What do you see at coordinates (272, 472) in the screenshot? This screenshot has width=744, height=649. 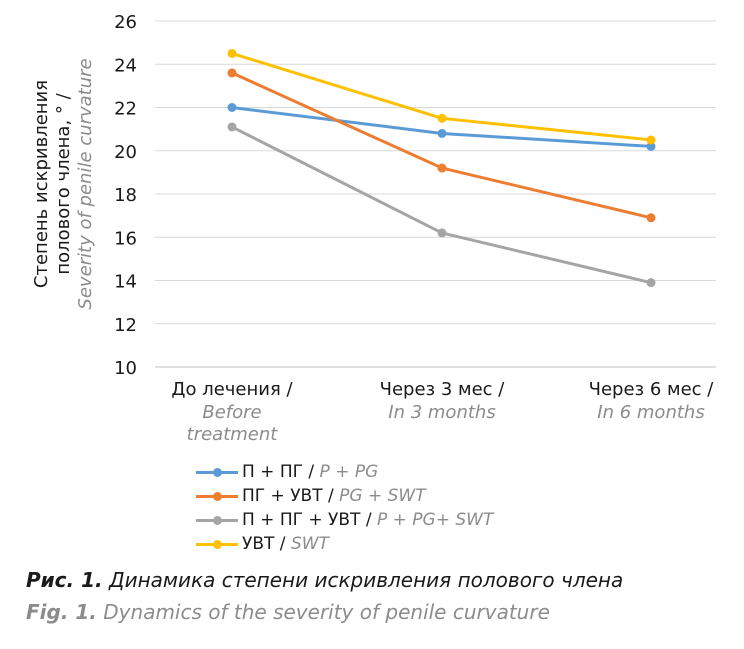 I see `legend-label-ru: П + ПГ` at bounding box center [272, 472].